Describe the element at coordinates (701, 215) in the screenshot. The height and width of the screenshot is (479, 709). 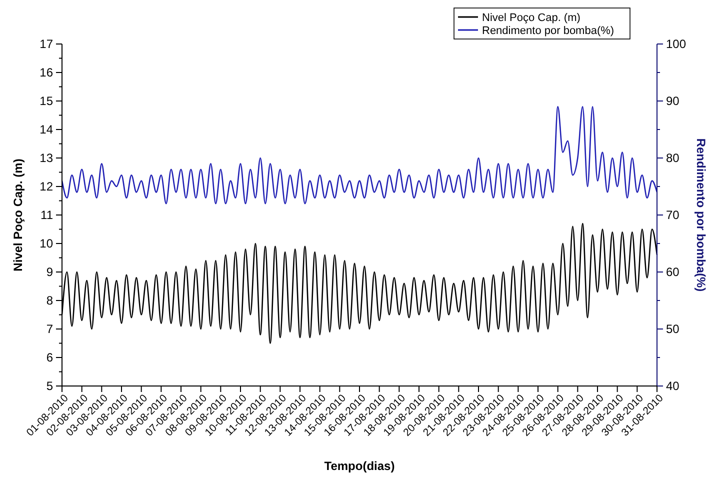
I see `y2-axis-title: Rendimento por bomba(%)` at that location.